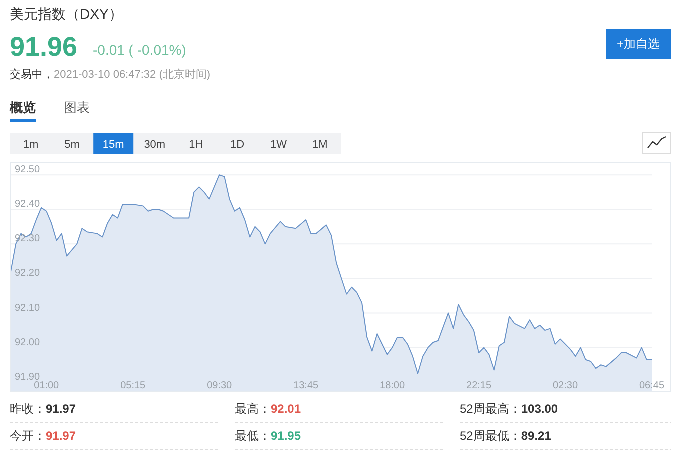 This screenshot has width=677, height=454. Describe the element at coordinates (133, 386) in the screenshot. I see `x-tick-label: 05:15` at that location.